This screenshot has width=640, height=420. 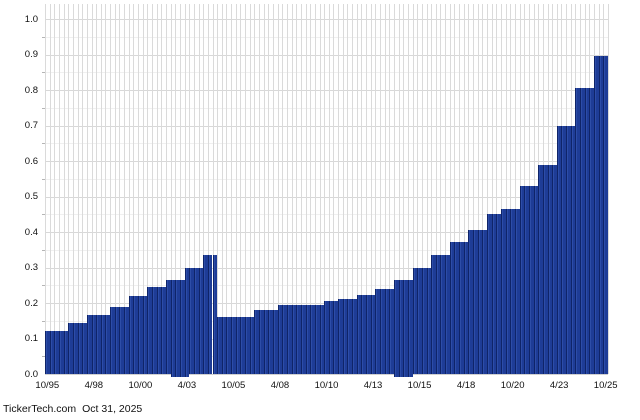 What do you see at coordinates (31, 374) in the screenshot?
I see `y-axis-tick-label: 0.0` at bounding box center [31, 374].